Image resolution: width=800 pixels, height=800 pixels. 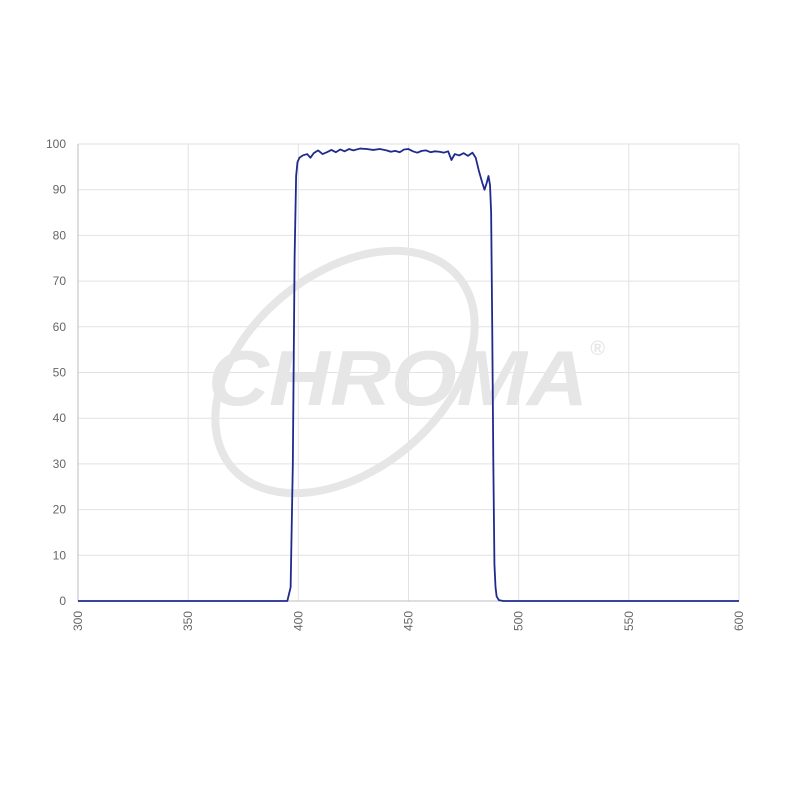 I want to click on y-tick-label: 0, so click(x=62, y=601).